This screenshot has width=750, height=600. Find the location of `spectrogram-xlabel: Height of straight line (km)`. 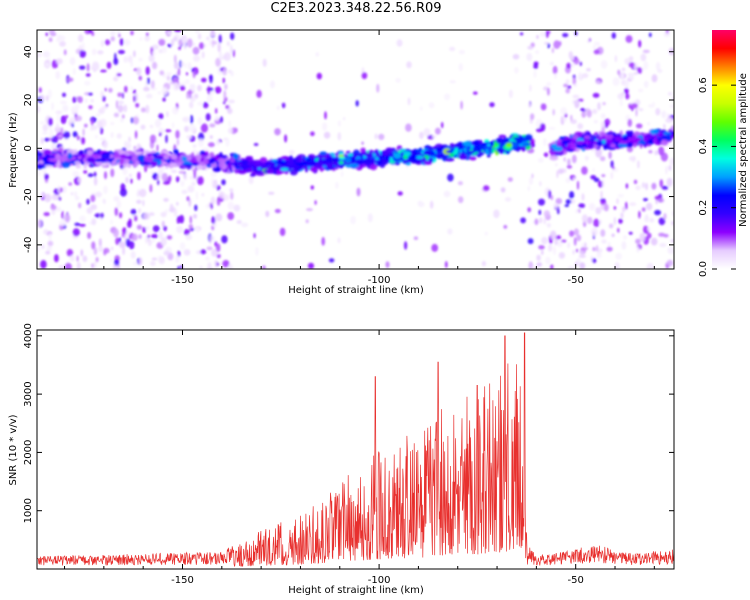

spectrogram-xlabel: Height of straight line (km) is located at coordinates (356, 290).